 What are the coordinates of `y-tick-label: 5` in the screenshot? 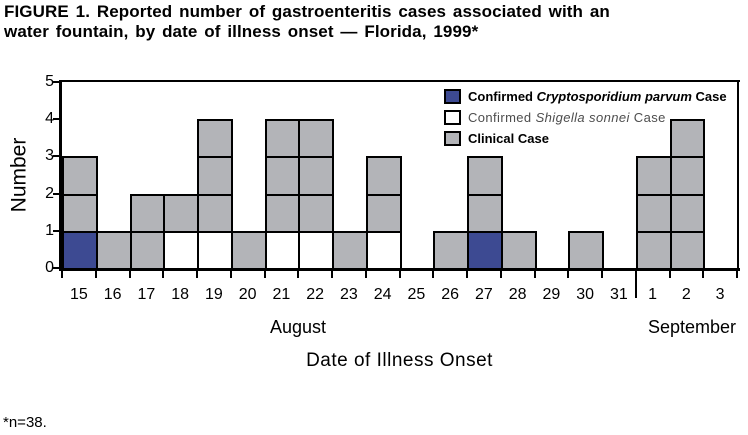 It's located at (49, 81).